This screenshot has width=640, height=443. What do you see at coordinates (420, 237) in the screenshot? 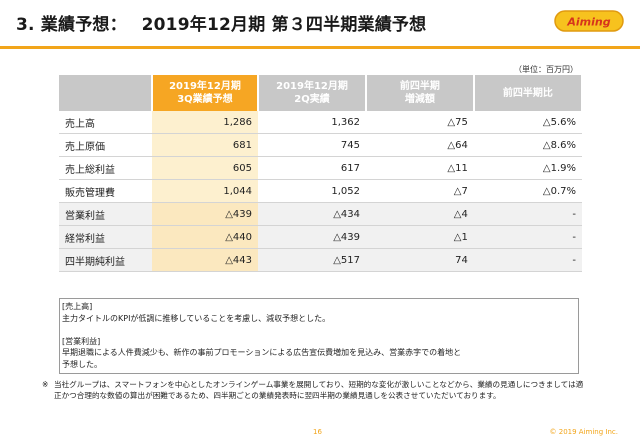
I see `diff-cell: △1` at bounding box center [420, 237].